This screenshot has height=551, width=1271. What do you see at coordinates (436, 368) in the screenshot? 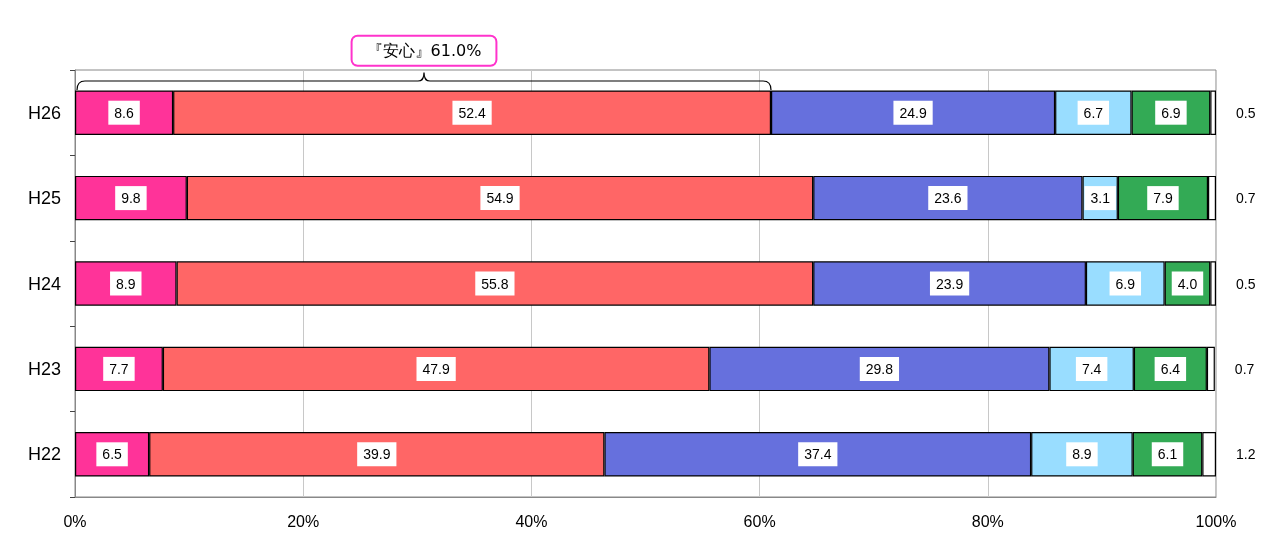
I see `data-label: 47.9` at bounding box center [436, 368].